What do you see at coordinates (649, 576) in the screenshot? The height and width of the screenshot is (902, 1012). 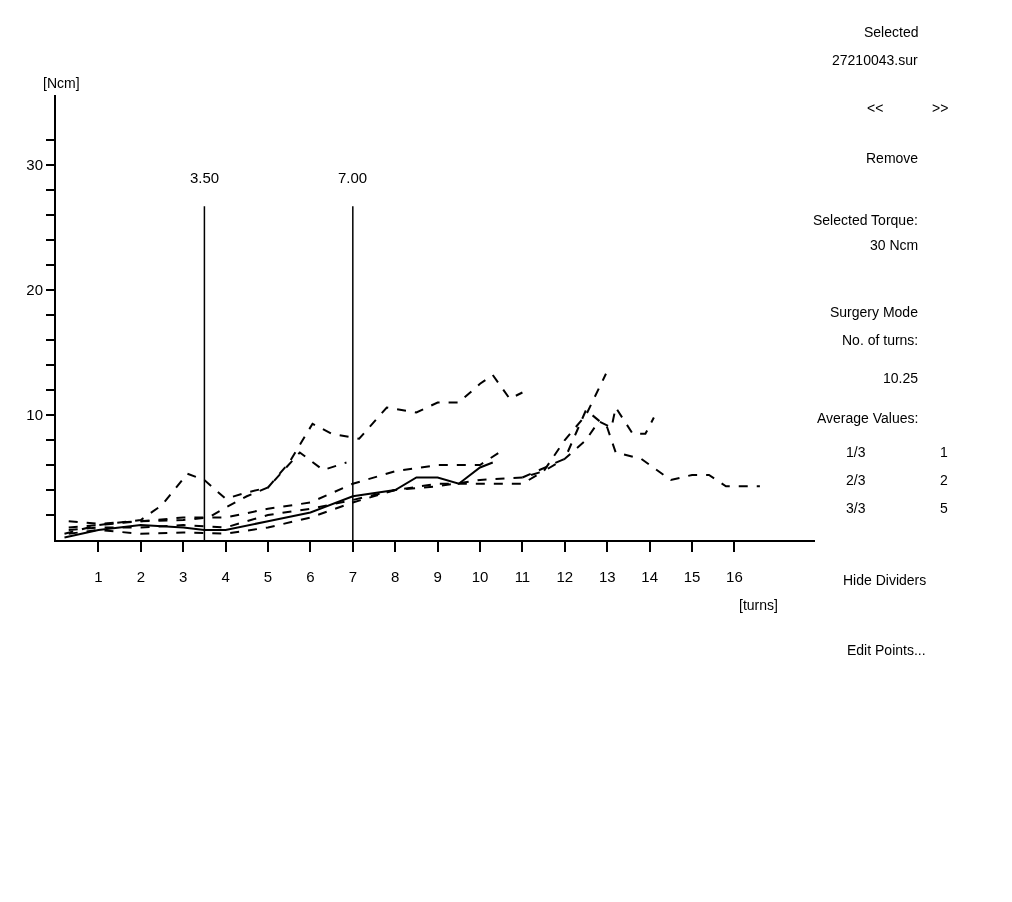 I see `x-tick-label: 14` at bounding box center [649, 576].